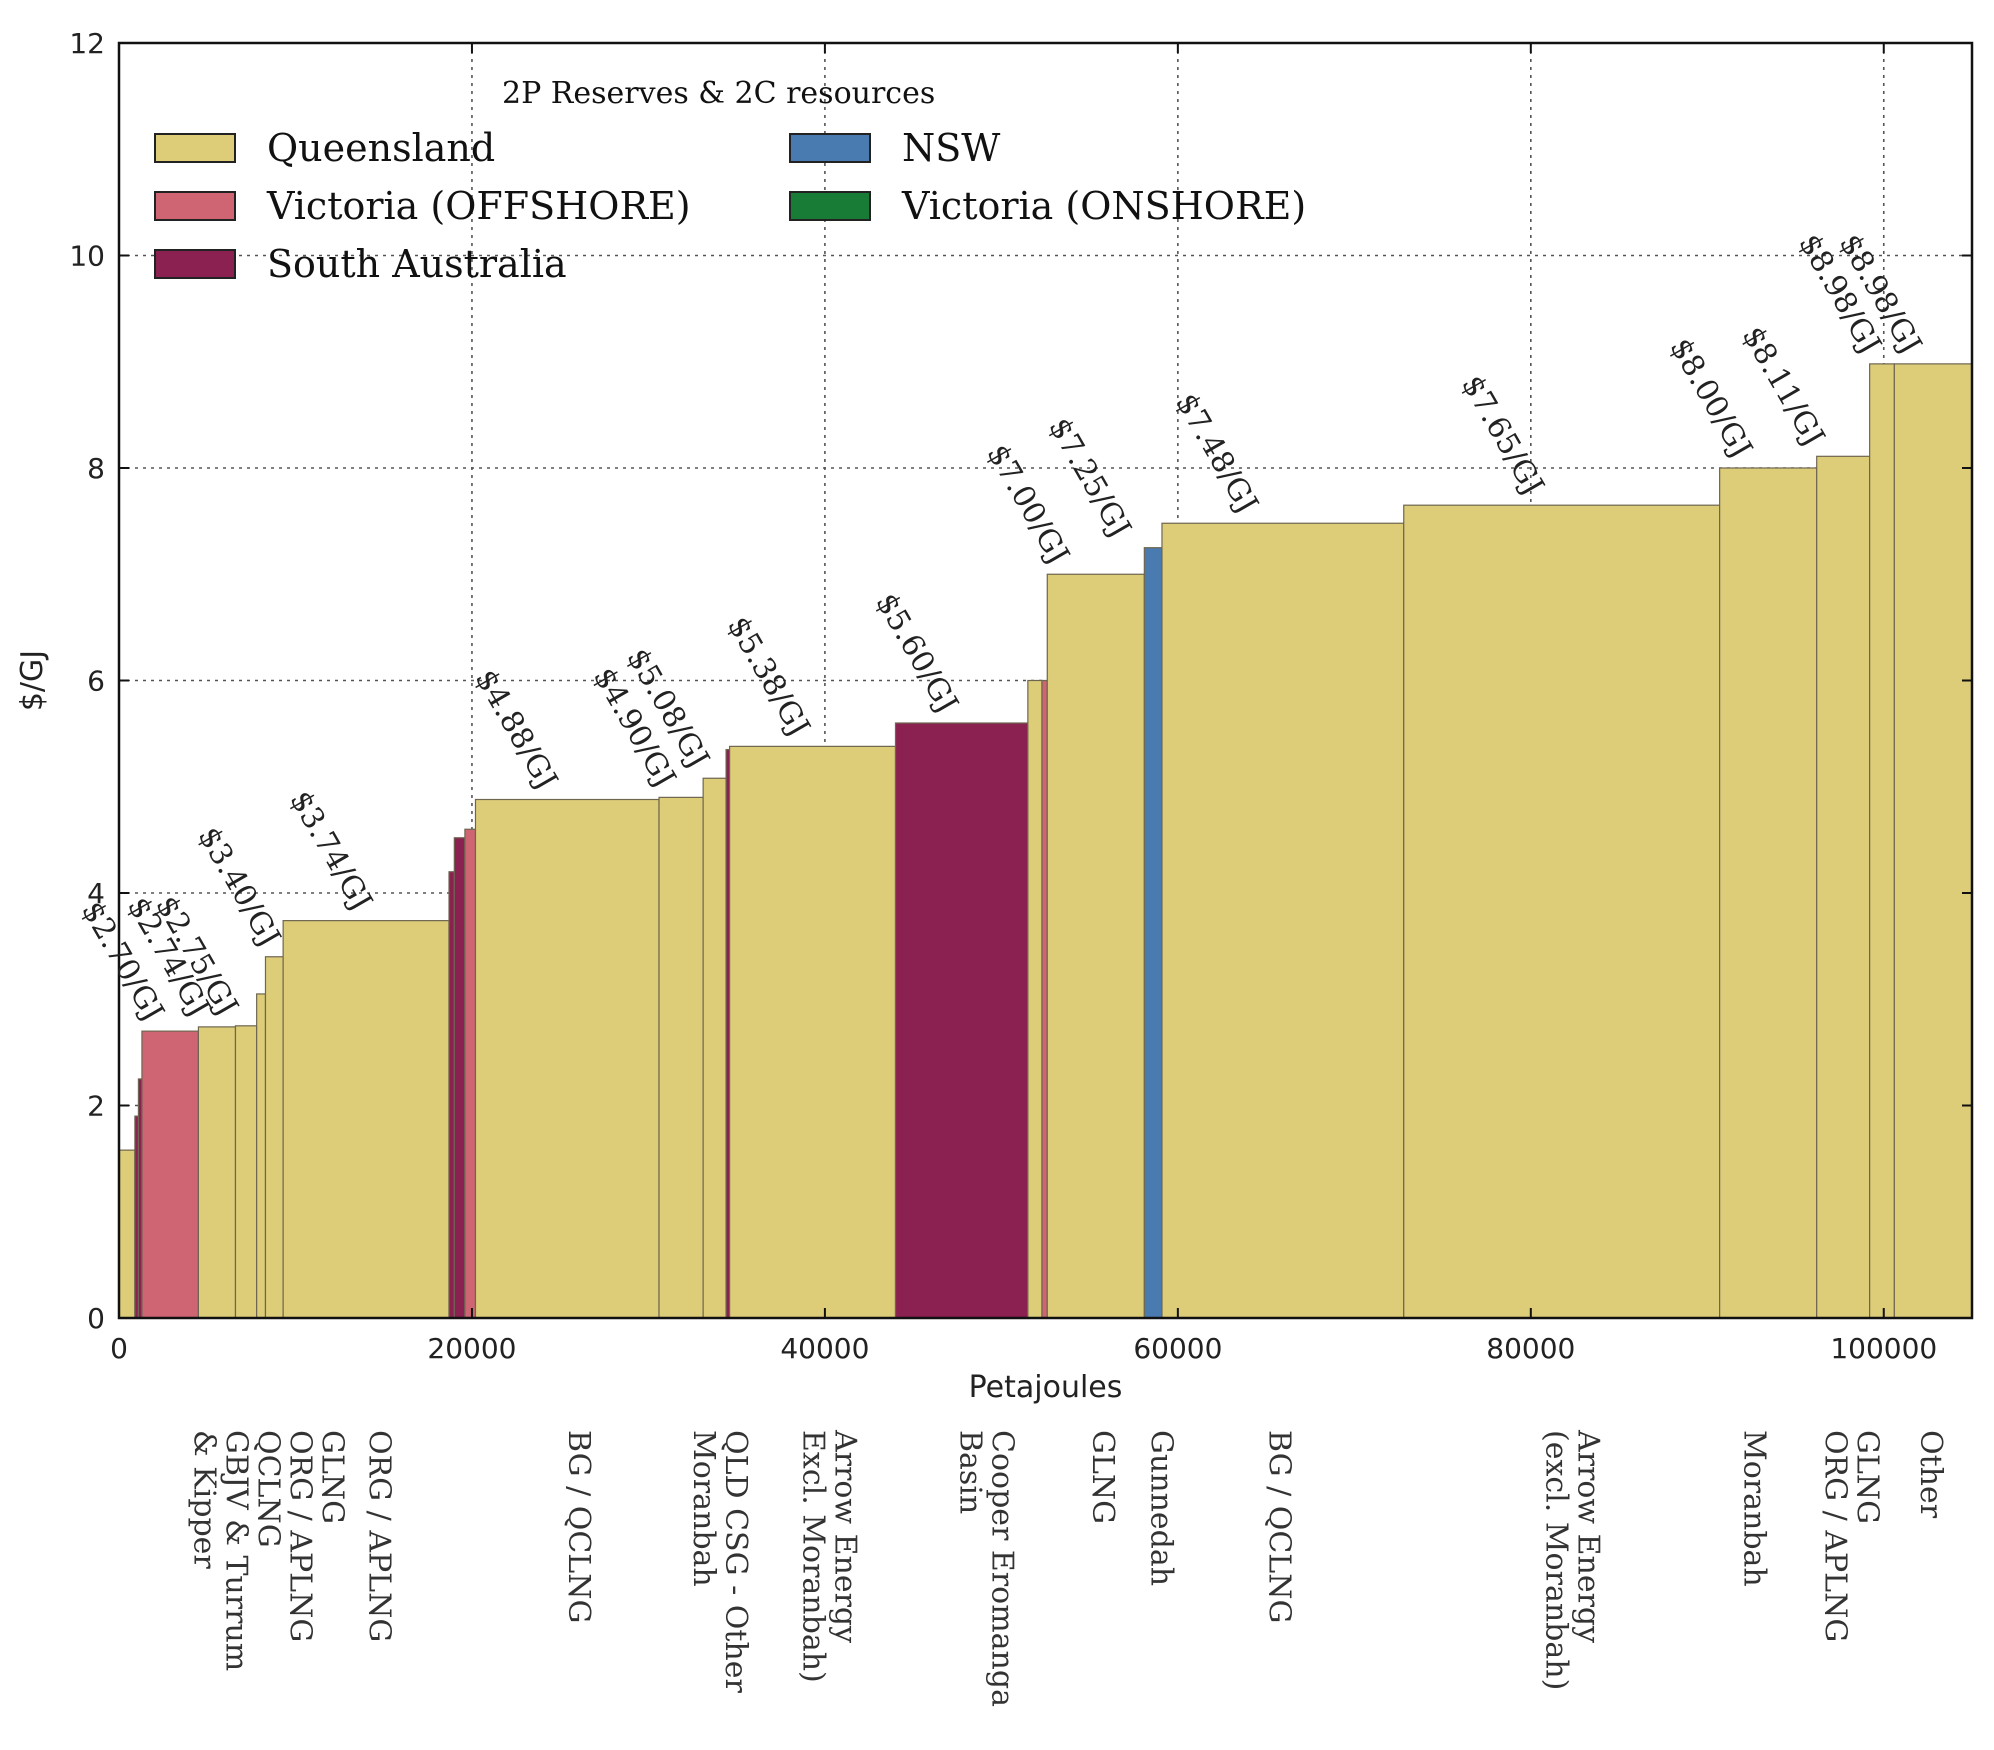 Image resolution: width=1994 pixels, height=1750 pixels. I want to click on y-tick-label: 10, so click(87, 256).